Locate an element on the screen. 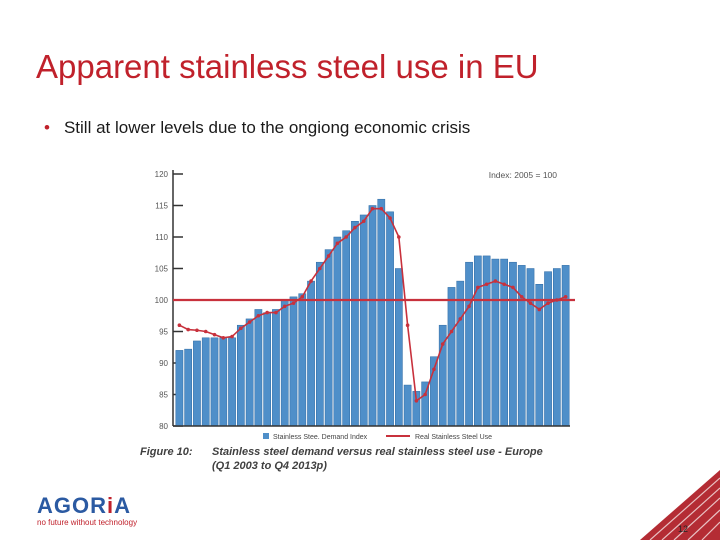 This screenshot has height=540, width=720. legend-bar-swatch is located at coordinates (266, 436).